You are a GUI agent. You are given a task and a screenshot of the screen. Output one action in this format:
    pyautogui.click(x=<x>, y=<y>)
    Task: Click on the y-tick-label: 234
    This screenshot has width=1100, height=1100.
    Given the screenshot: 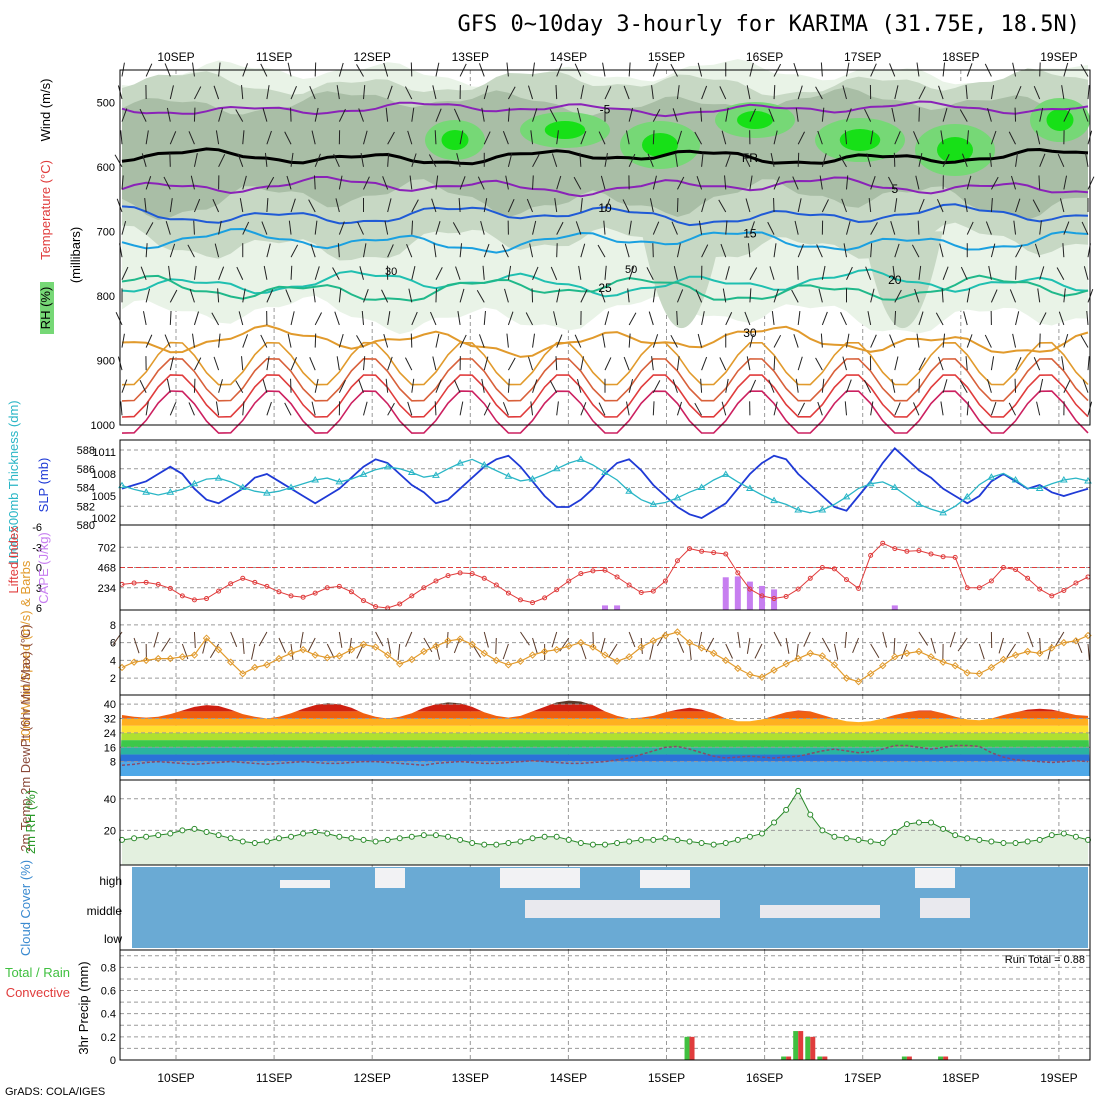 What is the action you would take?
    pyautogui.click(x=107, y=589)
    